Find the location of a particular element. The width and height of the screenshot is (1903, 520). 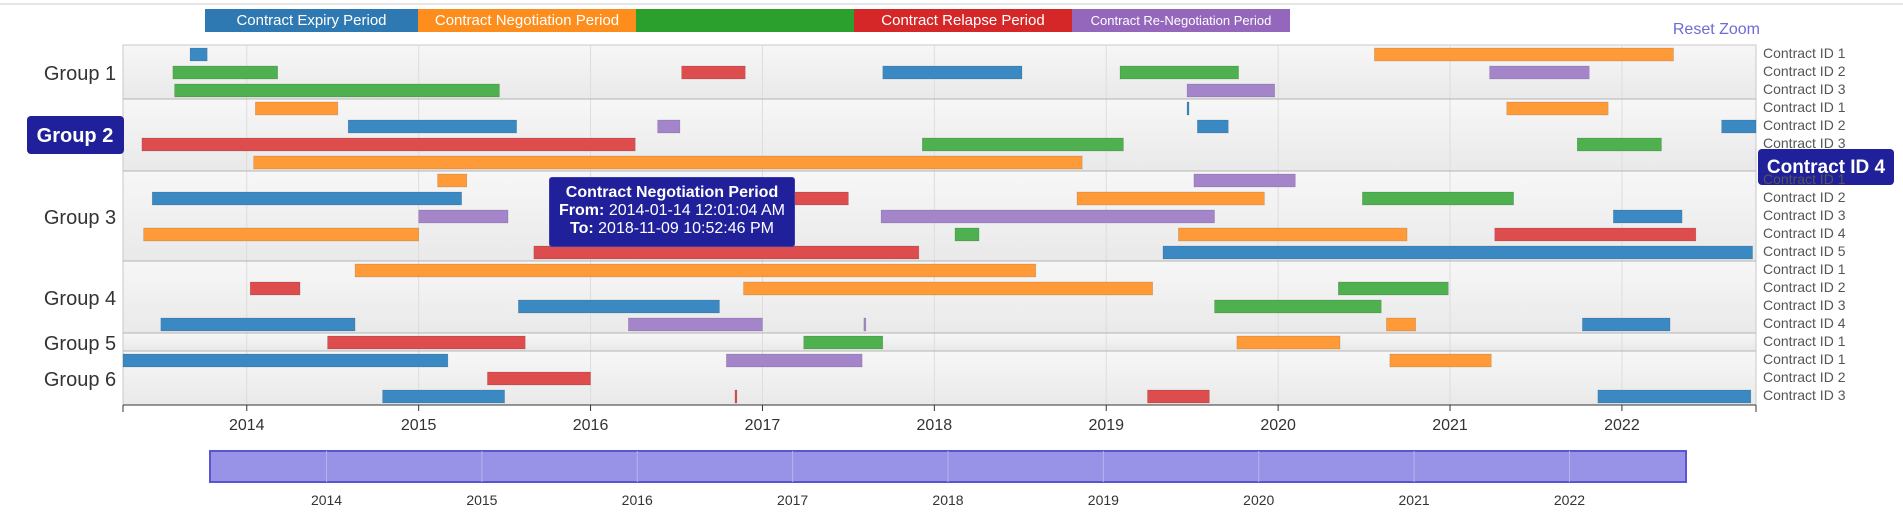

group-label-highlight is located at coordinates (75, 135).